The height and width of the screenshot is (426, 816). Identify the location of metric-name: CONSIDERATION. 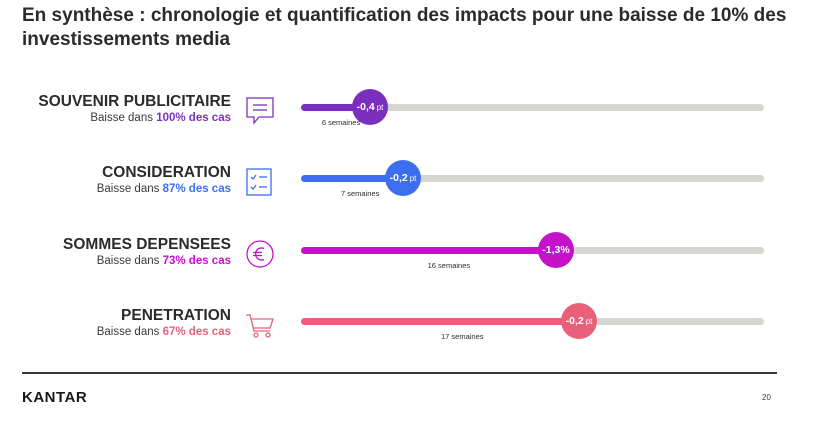
(166, 172).